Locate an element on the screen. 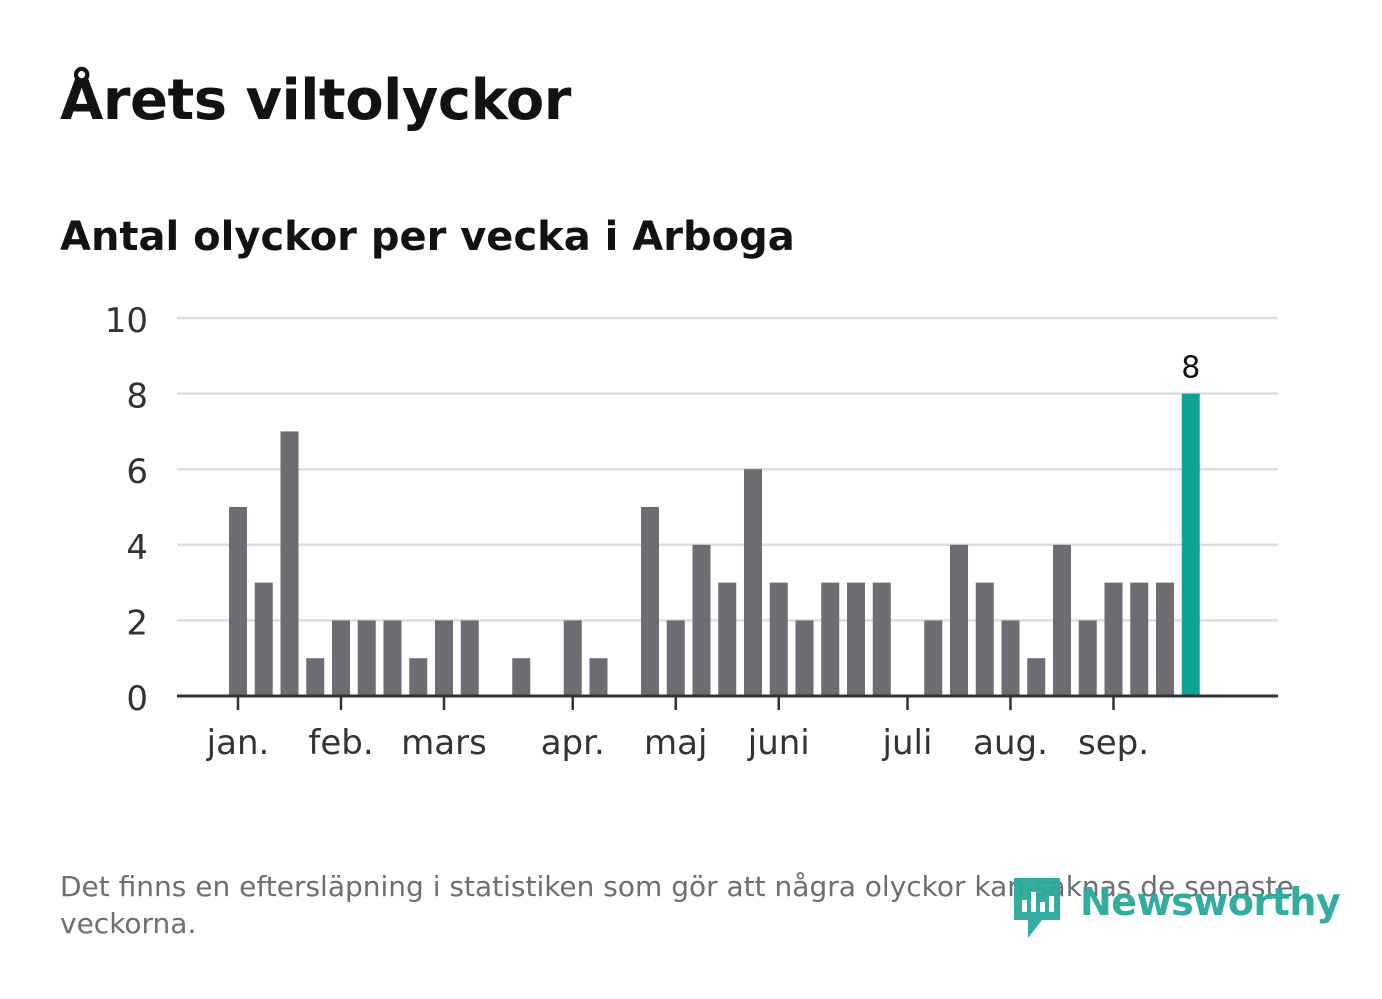 This screenshot has width=1382, height=999. x-tick-label: juli is located at coordinates (907, 743).